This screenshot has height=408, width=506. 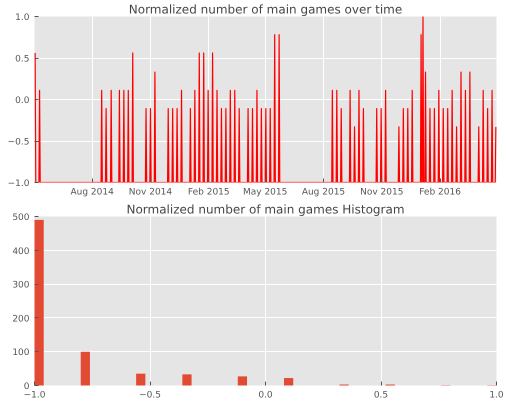 What do you see at coordinates (35, 395) in the screenshot?
I see `x-tick-label: −1.0` at bounding box center [35, 395].